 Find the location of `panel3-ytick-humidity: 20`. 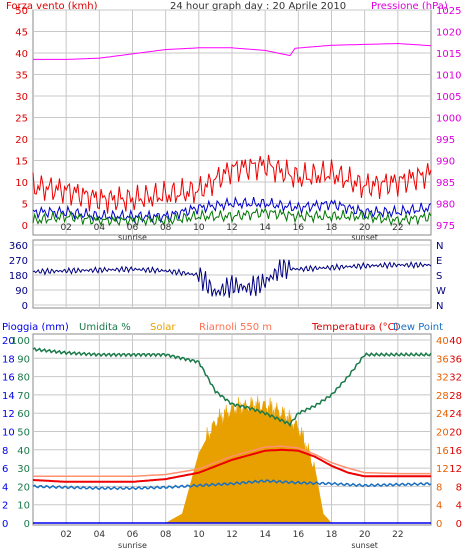

panel3-ytick-humidity: 20 is located at coordinates (23, 487).